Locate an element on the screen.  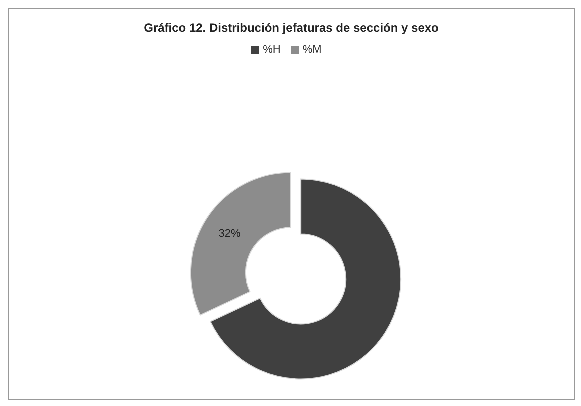
data-label: 32% is located at coordinates (229, 234).